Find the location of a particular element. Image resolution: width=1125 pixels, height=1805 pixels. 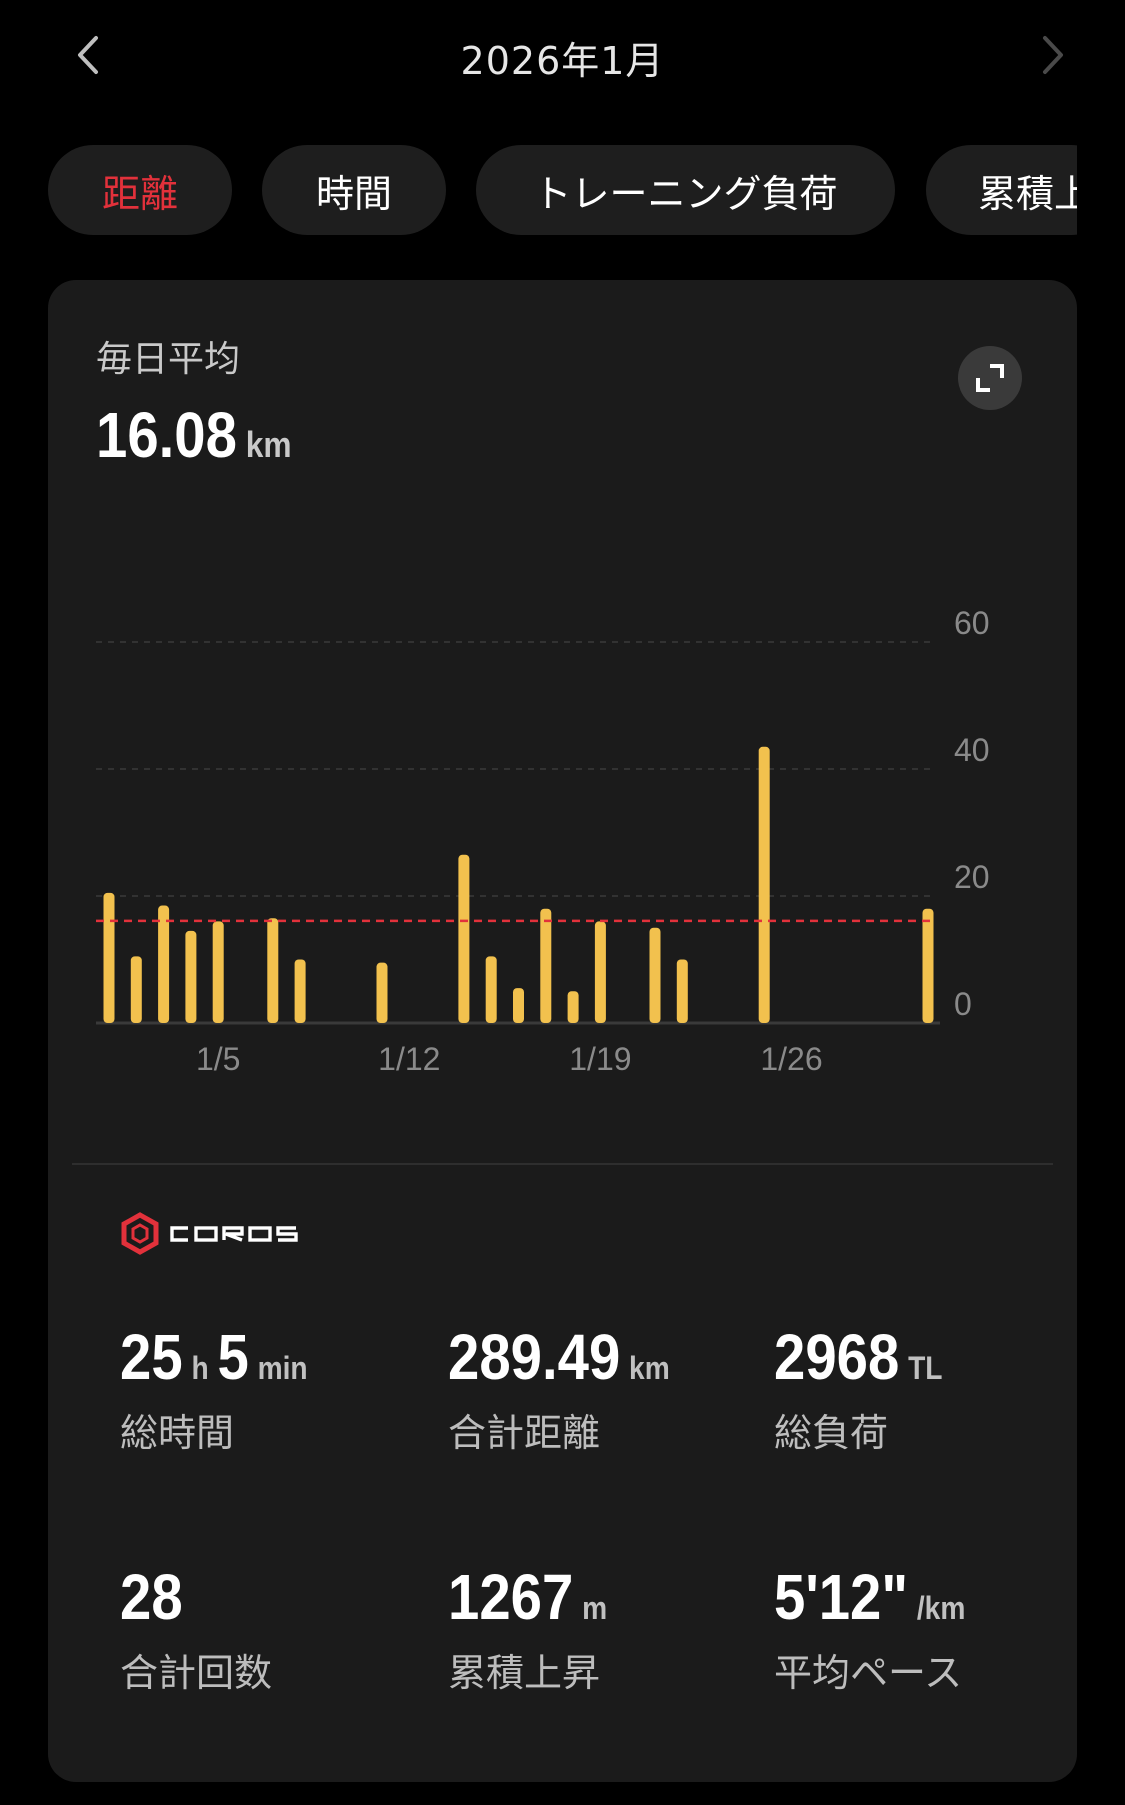

stat-elevation-gain-value: 1267 is located at coordinates (511, 1597).